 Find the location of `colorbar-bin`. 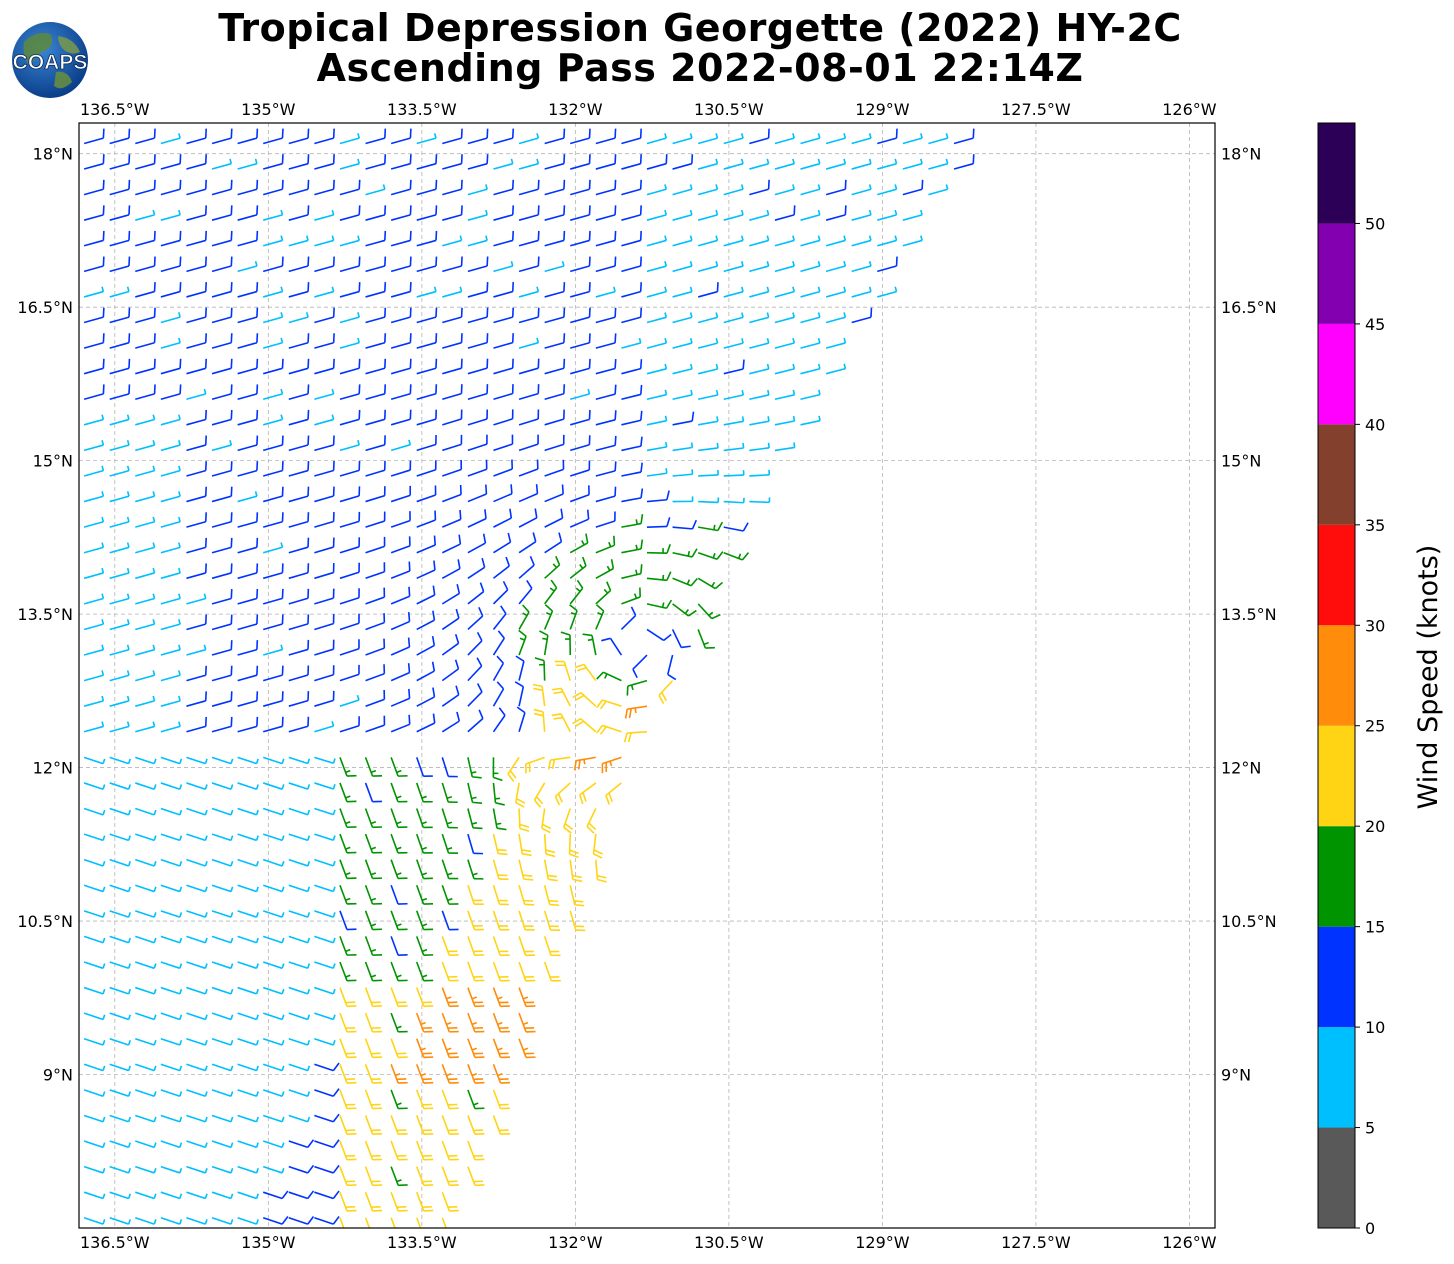

colorbar-bin is located at coordinates (1336, 776).